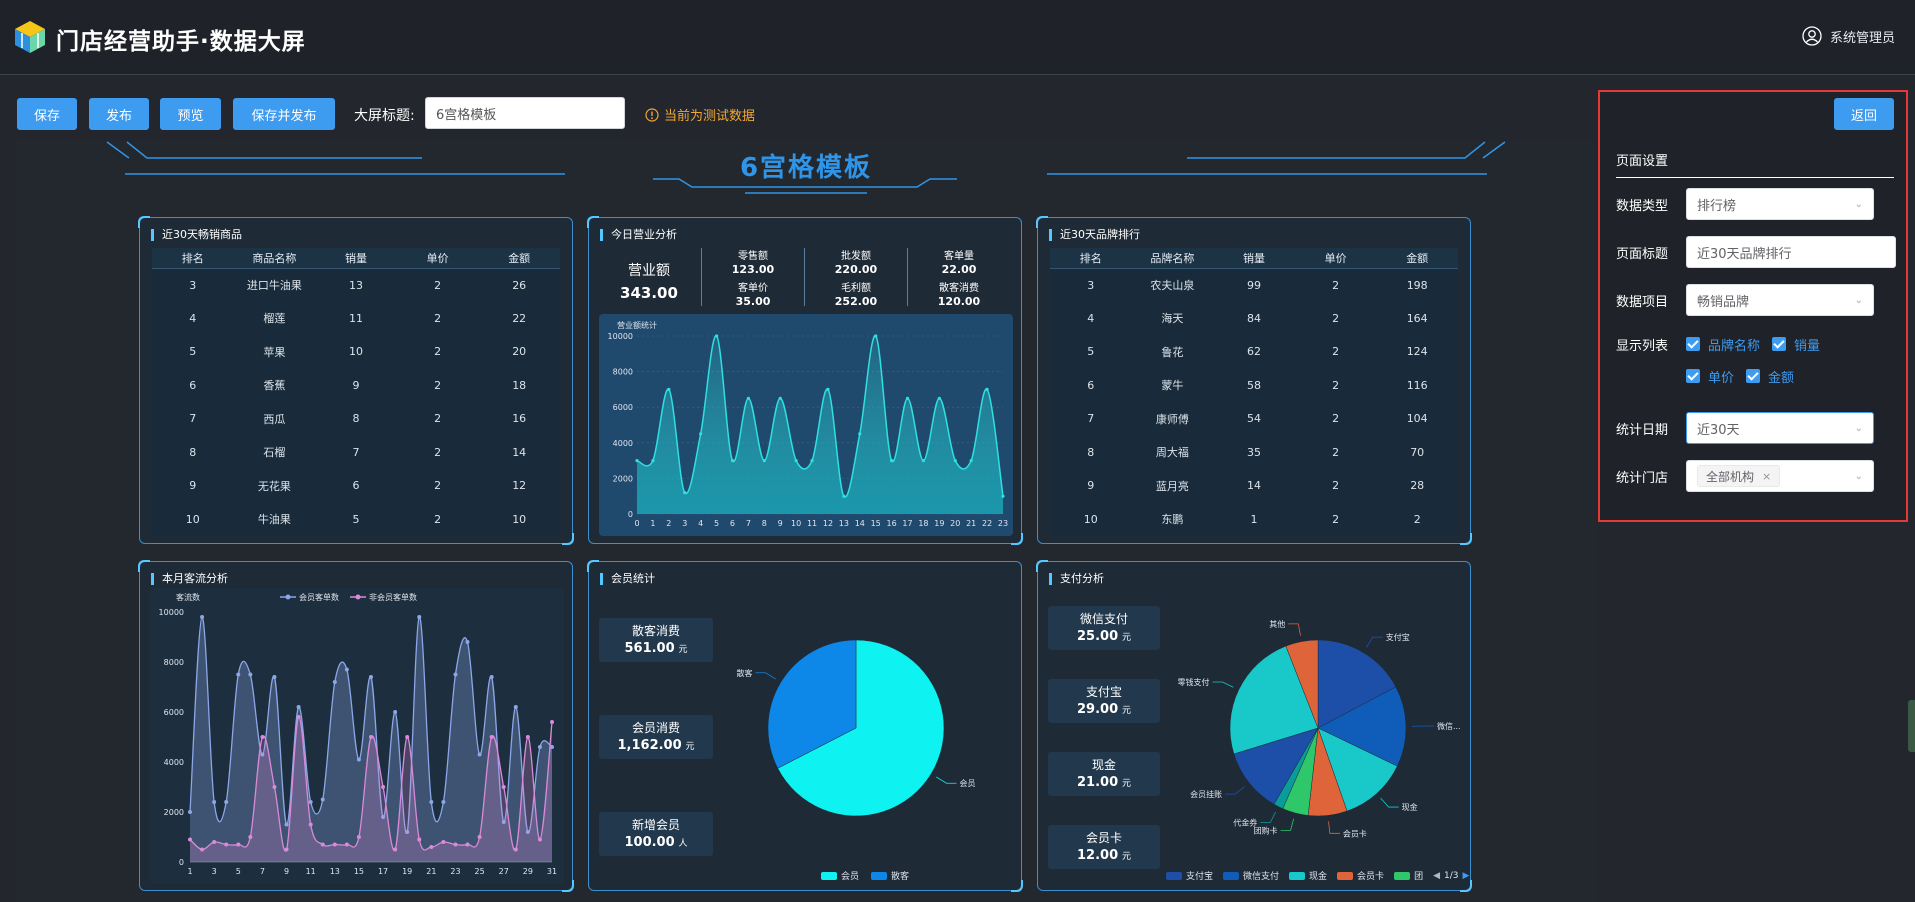 This screenshot has width=1915, height=902. Describe the element at coordinates (1436, 875) in the screenshot. I see `legend-prev-icon: ◀` at that location.